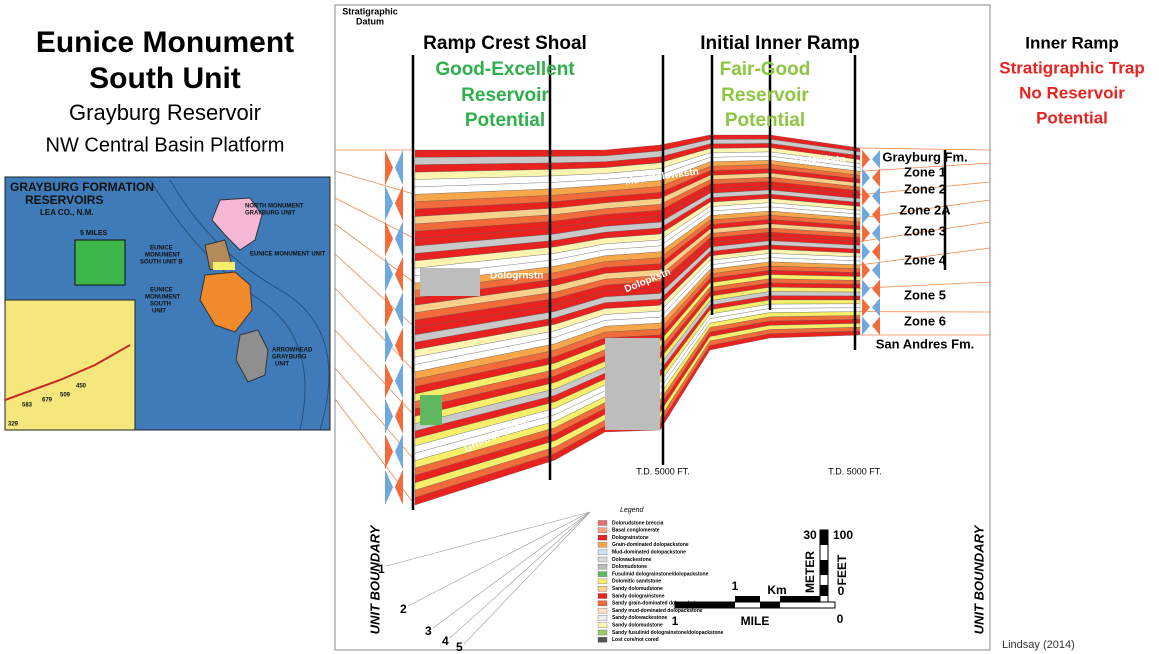  I want to click on point-label: 5, so click(459, 647).